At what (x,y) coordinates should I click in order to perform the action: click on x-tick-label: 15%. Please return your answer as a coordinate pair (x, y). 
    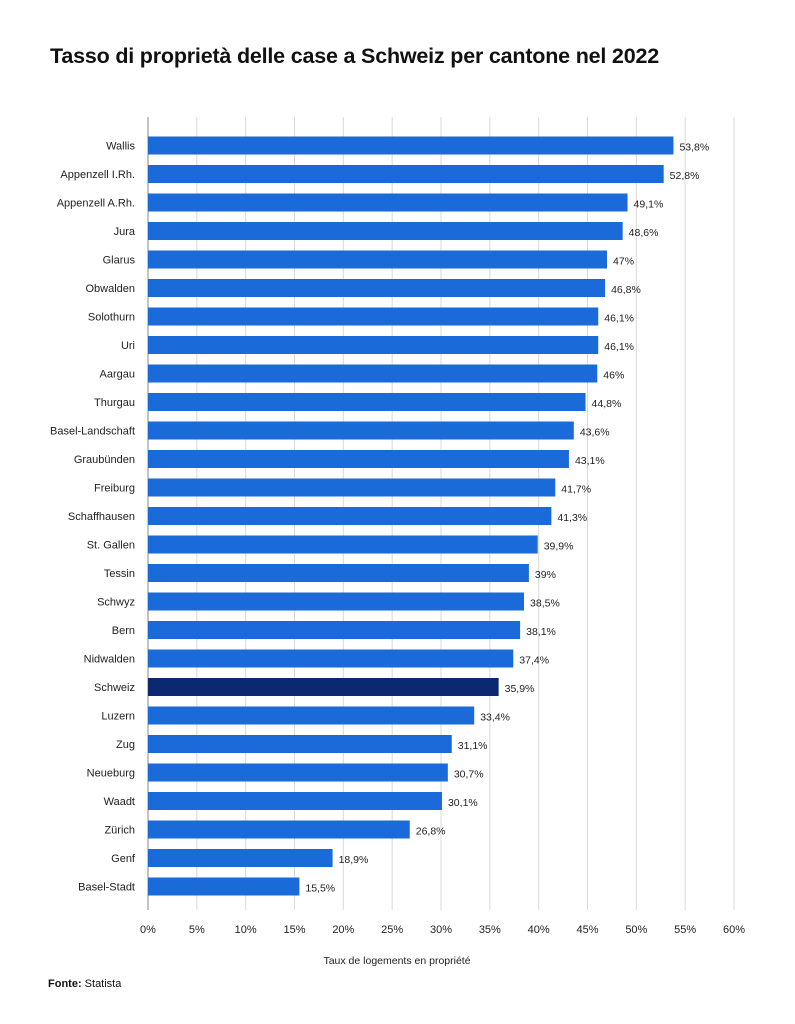
    Looking at the image, I should click on (294, 930).